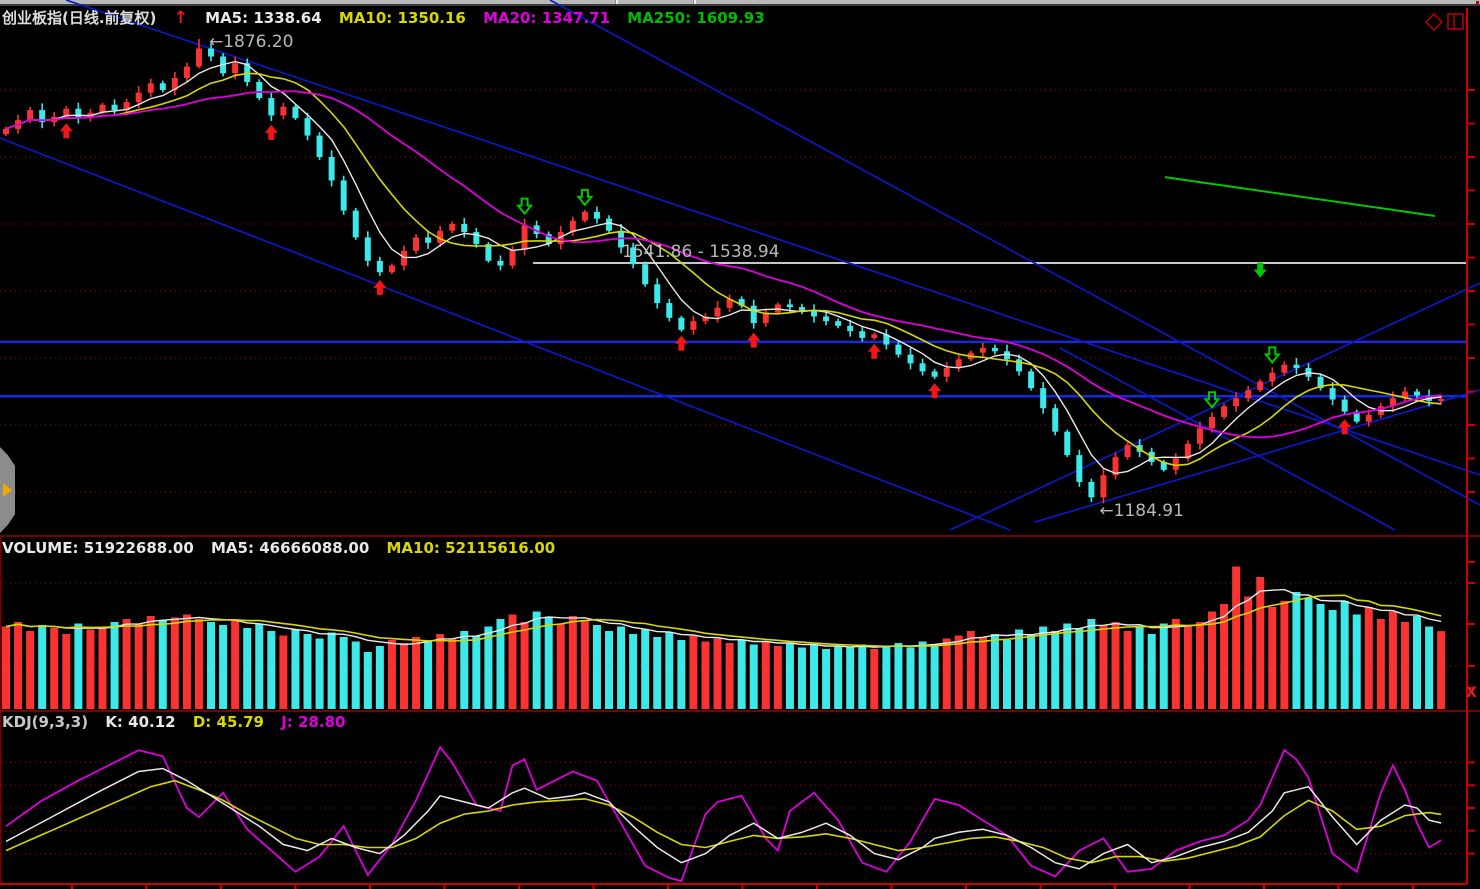 Image resolution: width=1480 pixels, height=889 pixels. What do you see at coordinates (228, 722) in the screenshot?
I see `kdj-d-value: D: 45.79` at bounding box center [228, 722].